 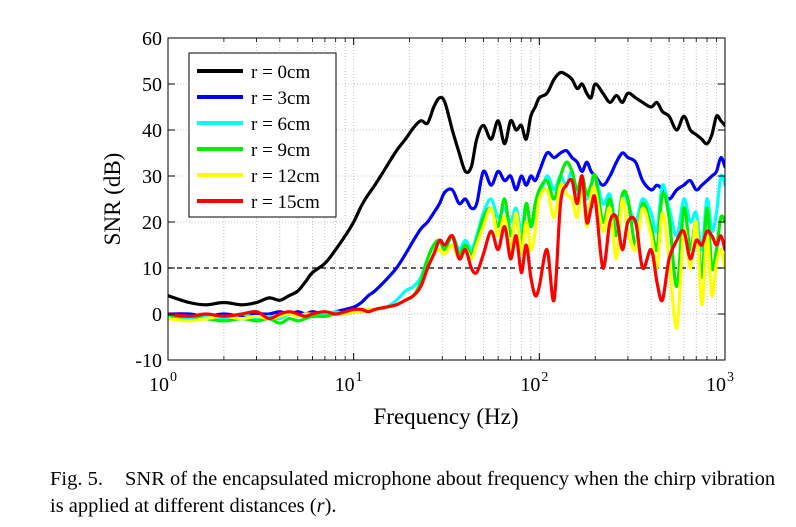 I want to click on legend-box, so click(x=262, y=135).